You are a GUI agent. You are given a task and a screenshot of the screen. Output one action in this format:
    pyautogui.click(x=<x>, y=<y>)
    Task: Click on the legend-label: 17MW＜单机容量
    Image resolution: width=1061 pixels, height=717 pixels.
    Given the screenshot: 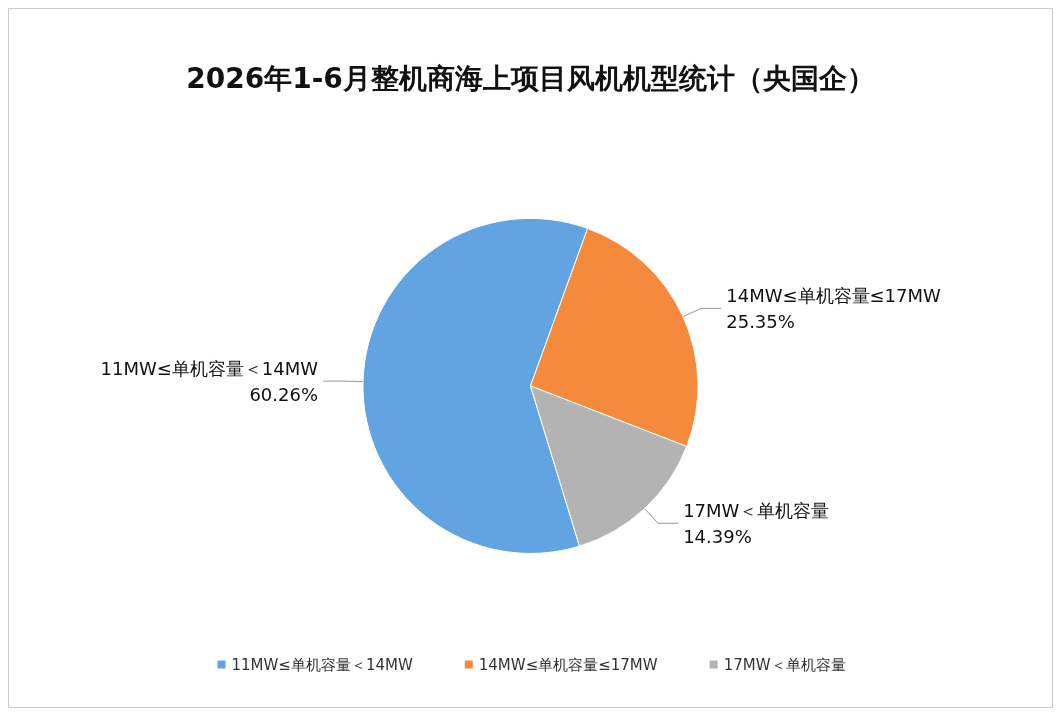 What is the action you would take?
    pyautogui.click(x=784, y=664)
    